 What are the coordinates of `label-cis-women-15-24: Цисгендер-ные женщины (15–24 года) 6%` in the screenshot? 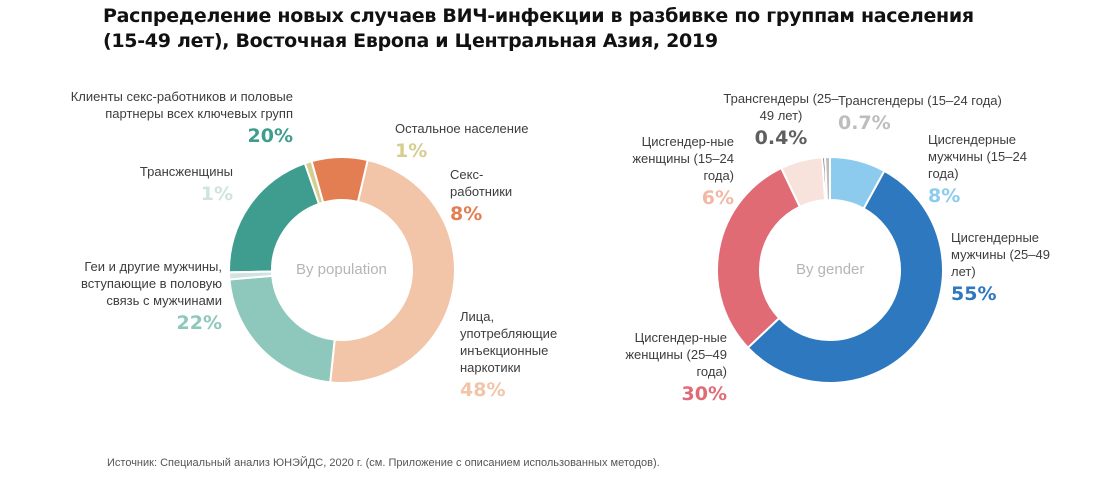 It's located at (681, 171).